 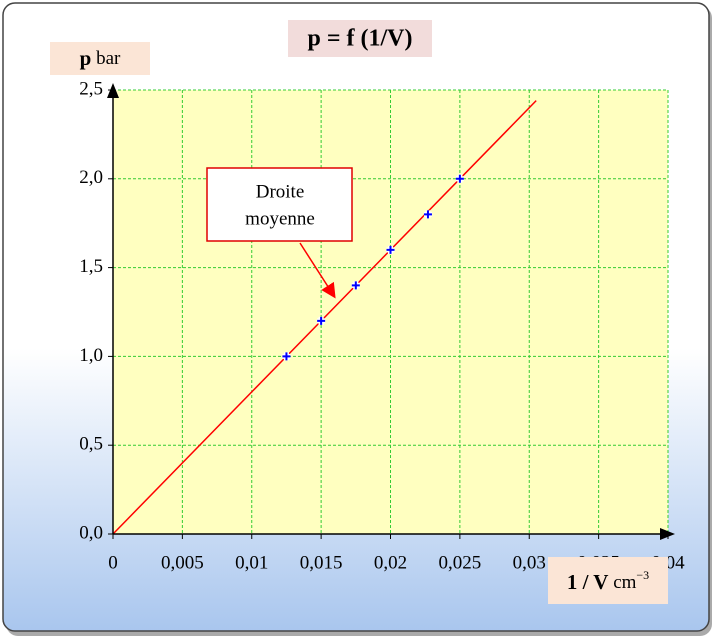 I want to click on x-label-unit: cm, so click(x=624, y=582).